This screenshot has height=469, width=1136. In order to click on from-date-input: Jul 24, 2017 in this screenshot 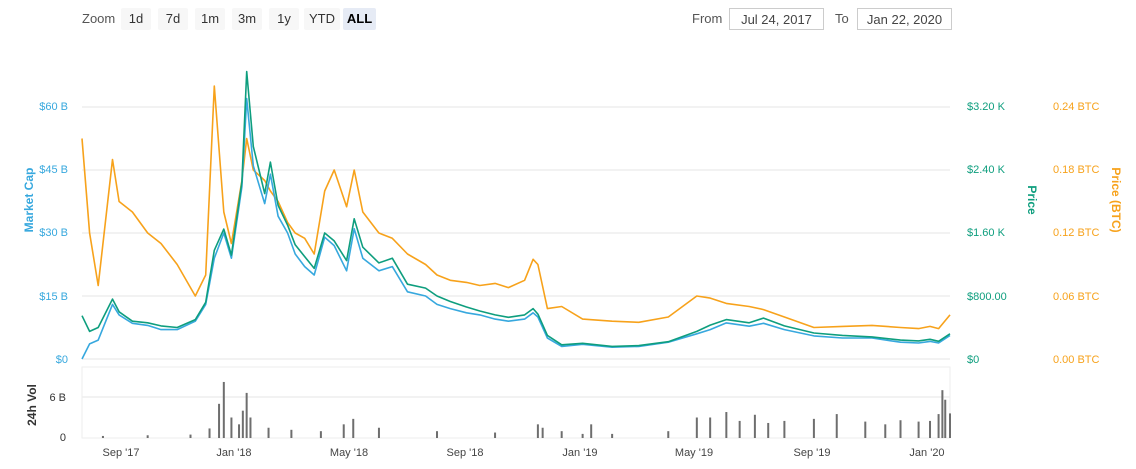, I will do `click(776, 19)`.